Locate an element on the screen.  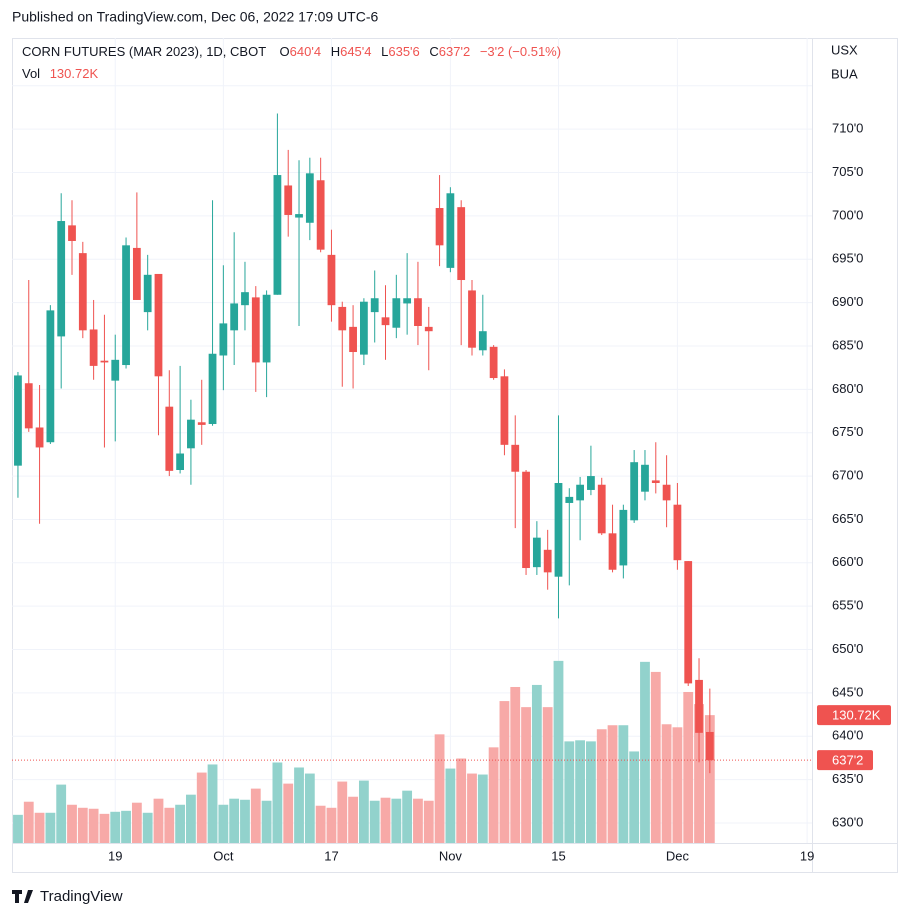
last-price-tag is located at coordinates (845, 760).